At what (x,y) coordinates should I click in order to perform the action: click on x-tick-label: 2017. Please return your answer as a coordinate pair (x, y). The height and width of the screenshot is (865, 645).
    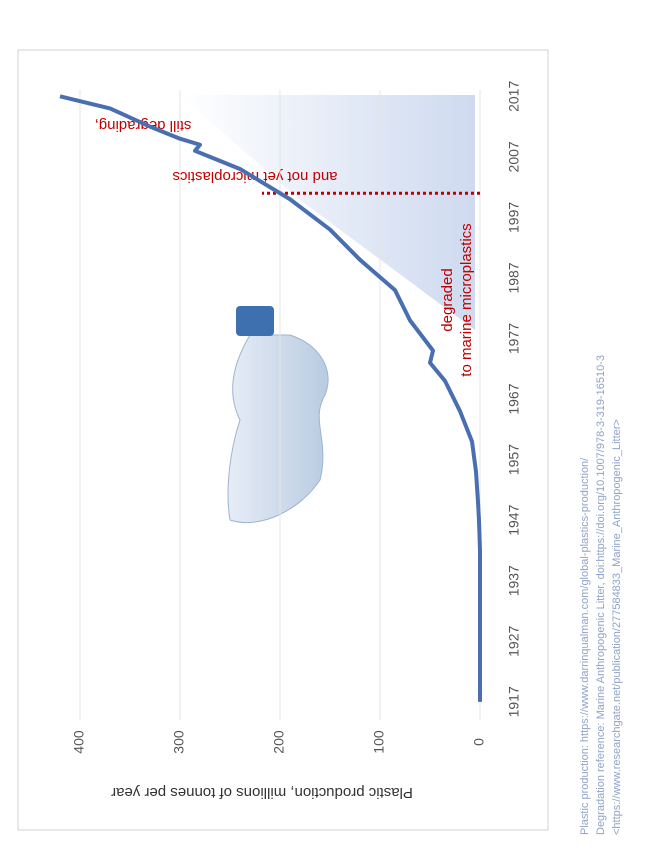
    Looking at the image, I should click on (514, 96).